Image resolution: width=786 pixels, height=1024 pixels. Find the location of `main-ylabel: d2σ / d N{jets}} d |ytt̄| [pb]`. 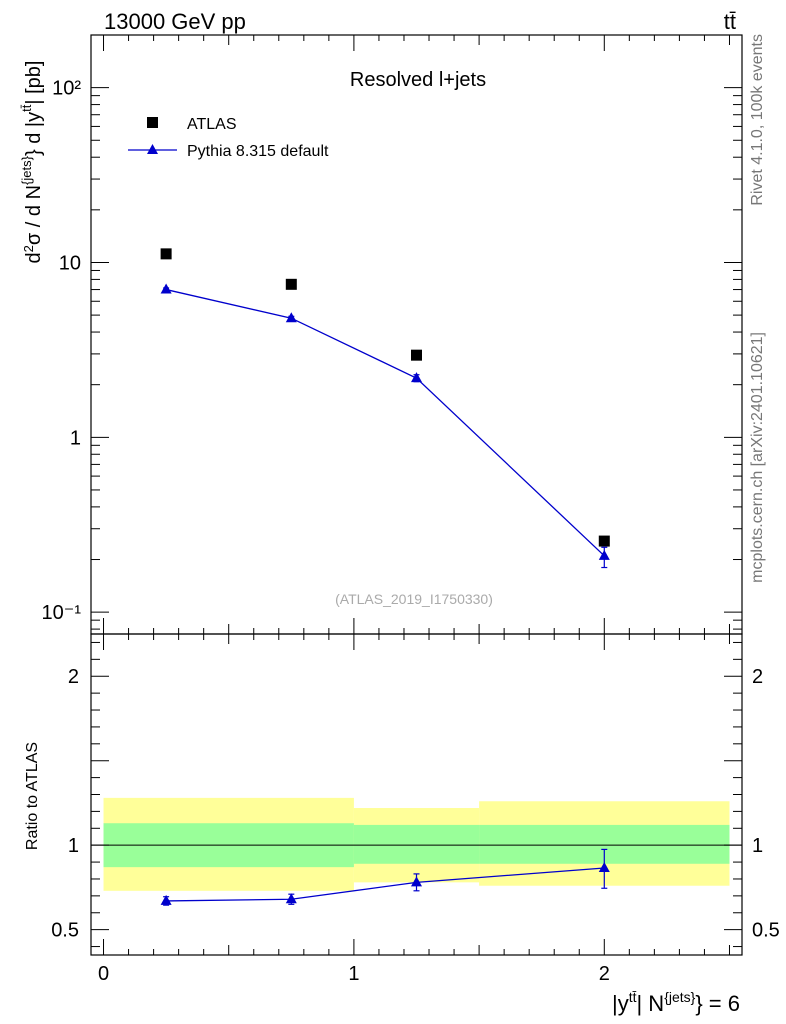

main-ylabel: d2σ / d N{jets}} d |ytt̄| [pb] is located at coordinates (32, 162).